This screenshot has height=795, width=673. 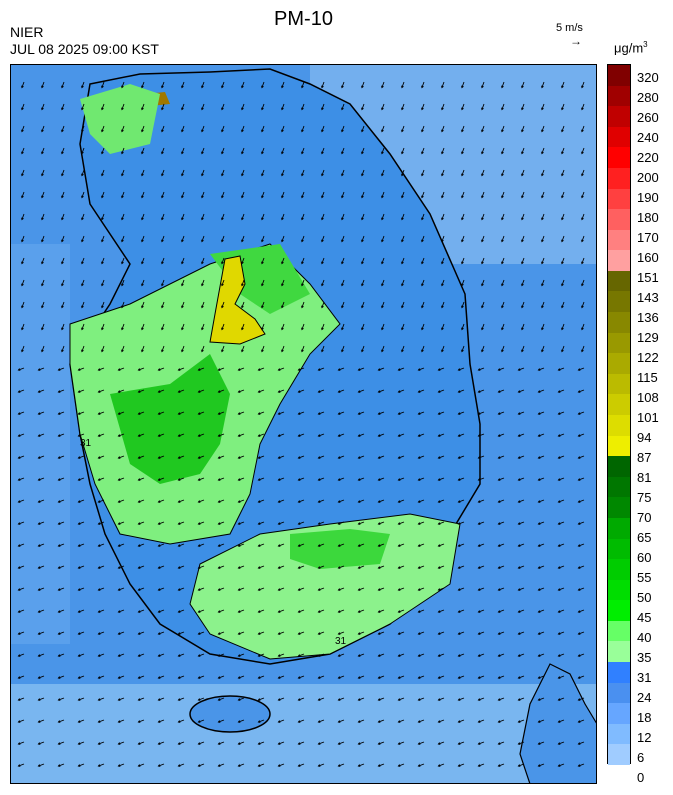 What do you see at coordinates (40, 444) in the screenshot?
I see `outer-sea-light-band-west` at bounding box center [40, 444].